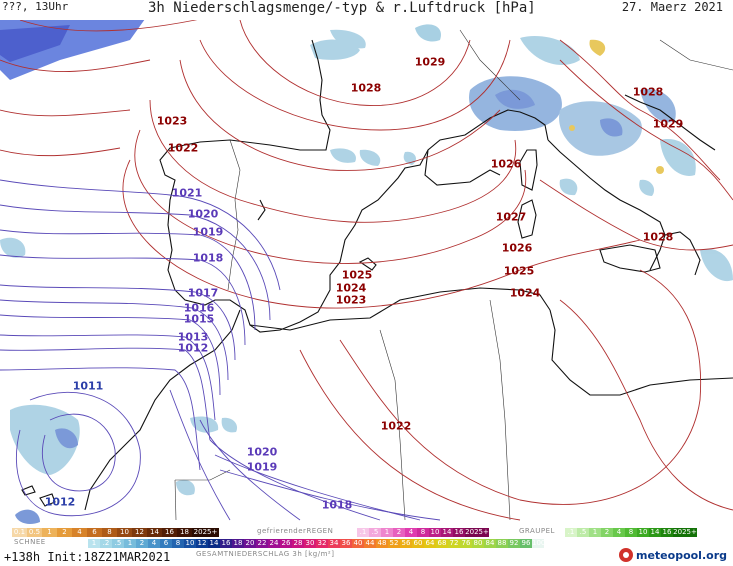  What do you see at coordinates (668, 124) in the screenshot?
I see `isobar-label: 1029` at bounding box center [668, 124].